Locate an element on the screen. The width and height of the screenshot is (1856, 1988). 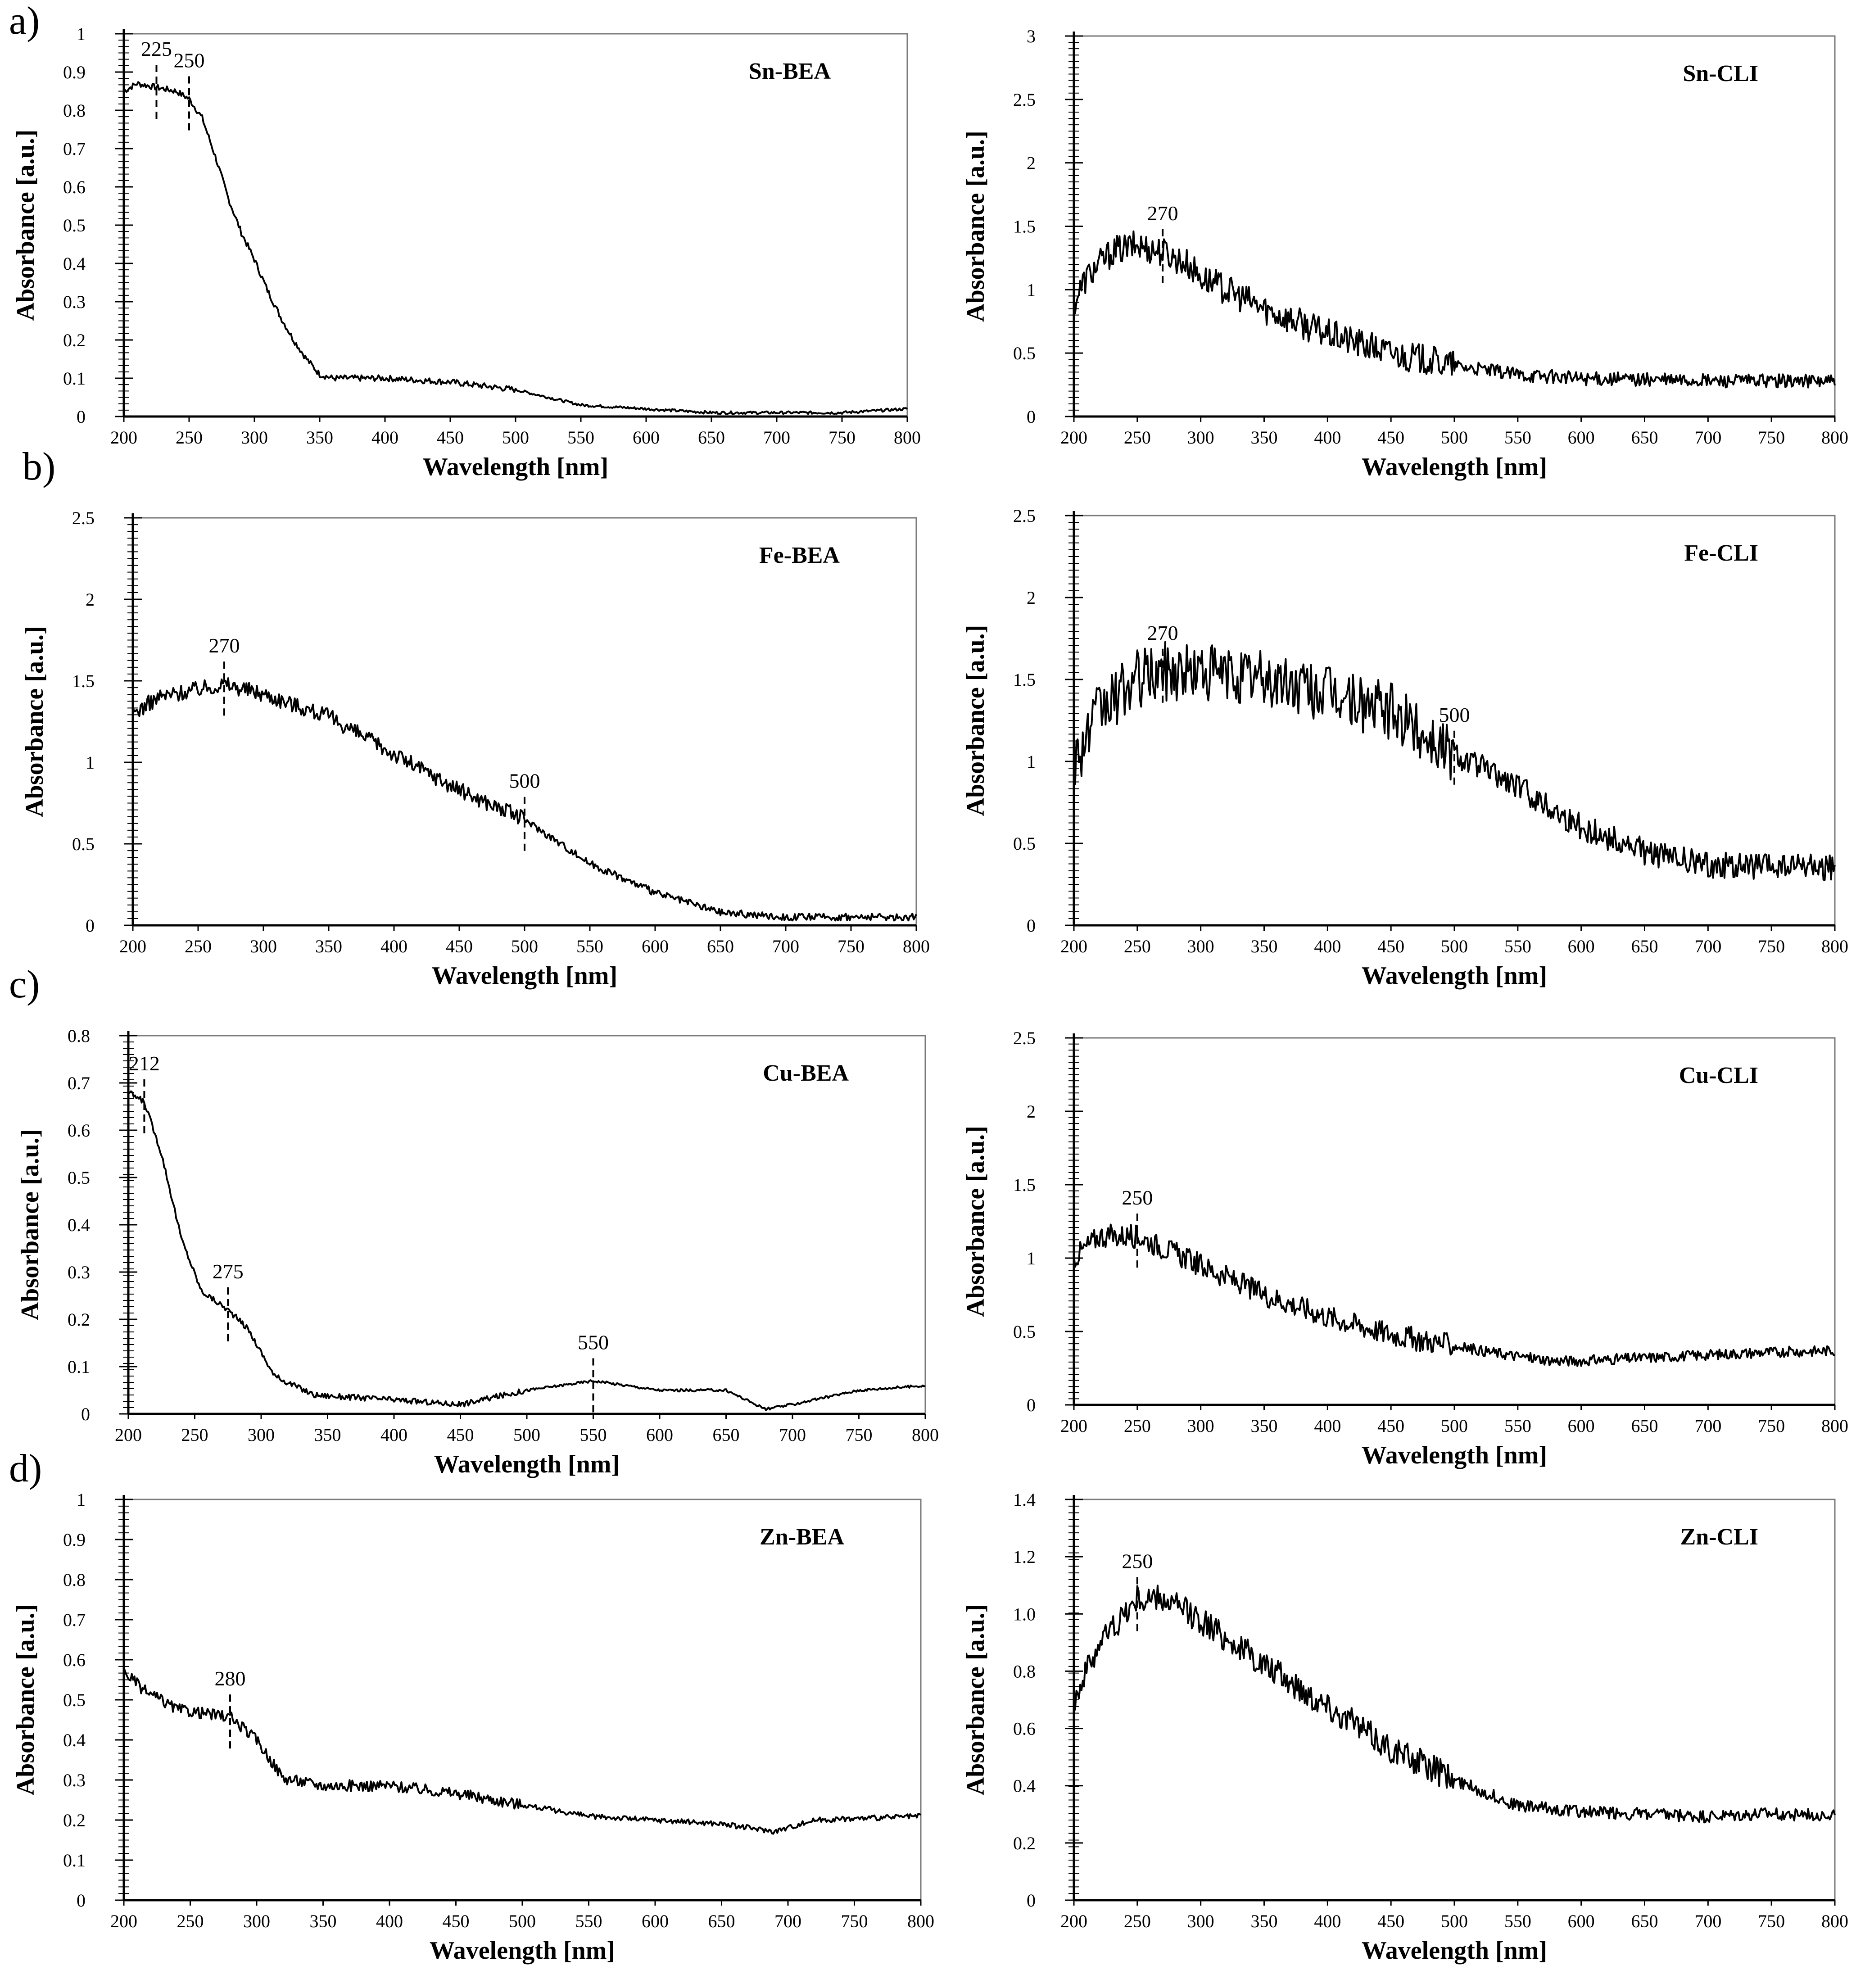
y-tick-label: 0.2 is located at coordinates (74, 340).